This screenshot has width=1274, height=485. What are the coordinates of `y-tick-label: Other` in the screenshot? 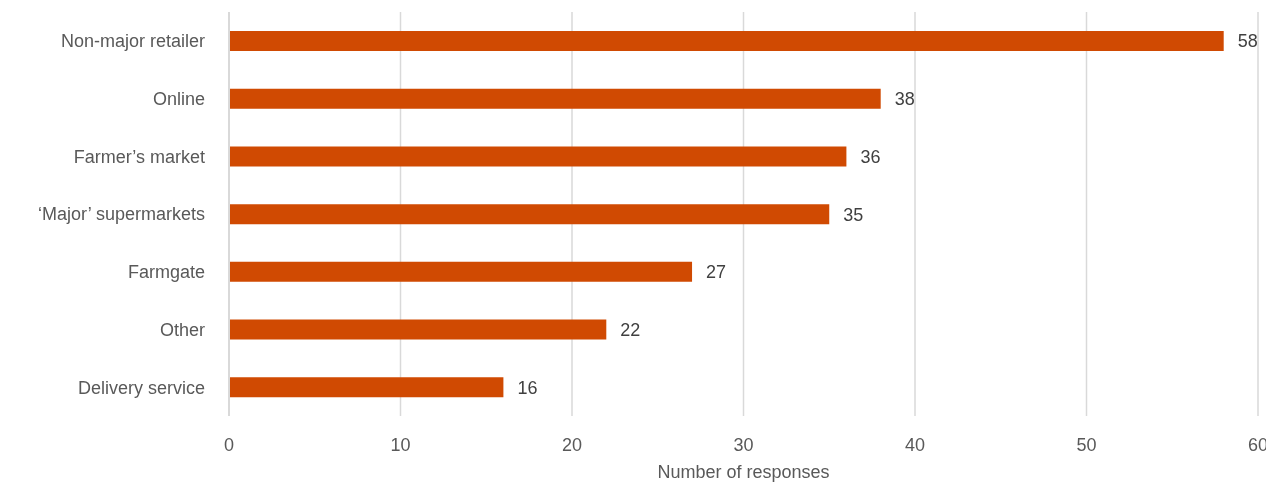 It's located at (182, 329).